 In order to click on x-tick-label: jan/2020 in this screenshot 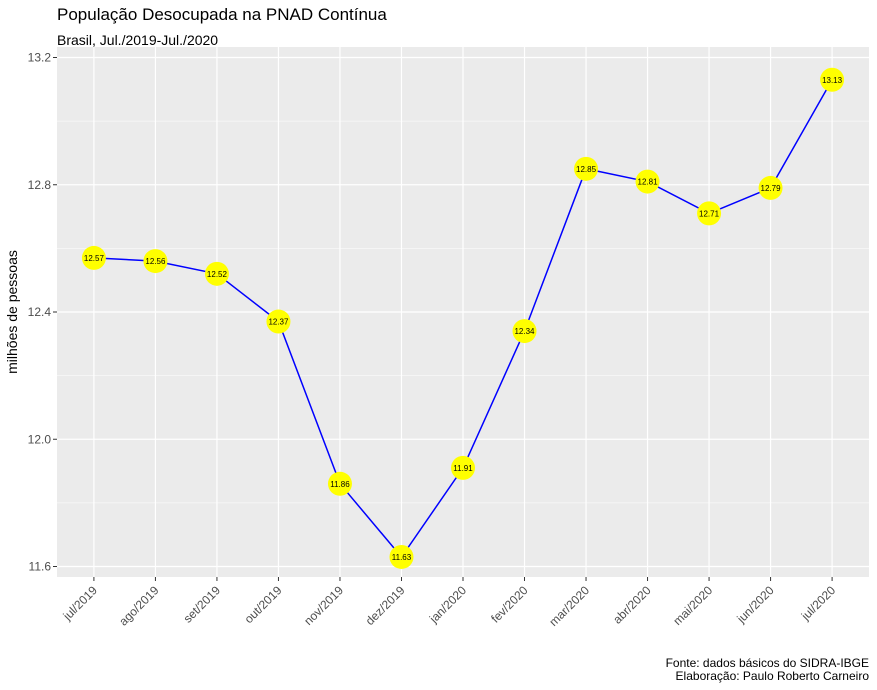, I will do `click(447, 604)`.